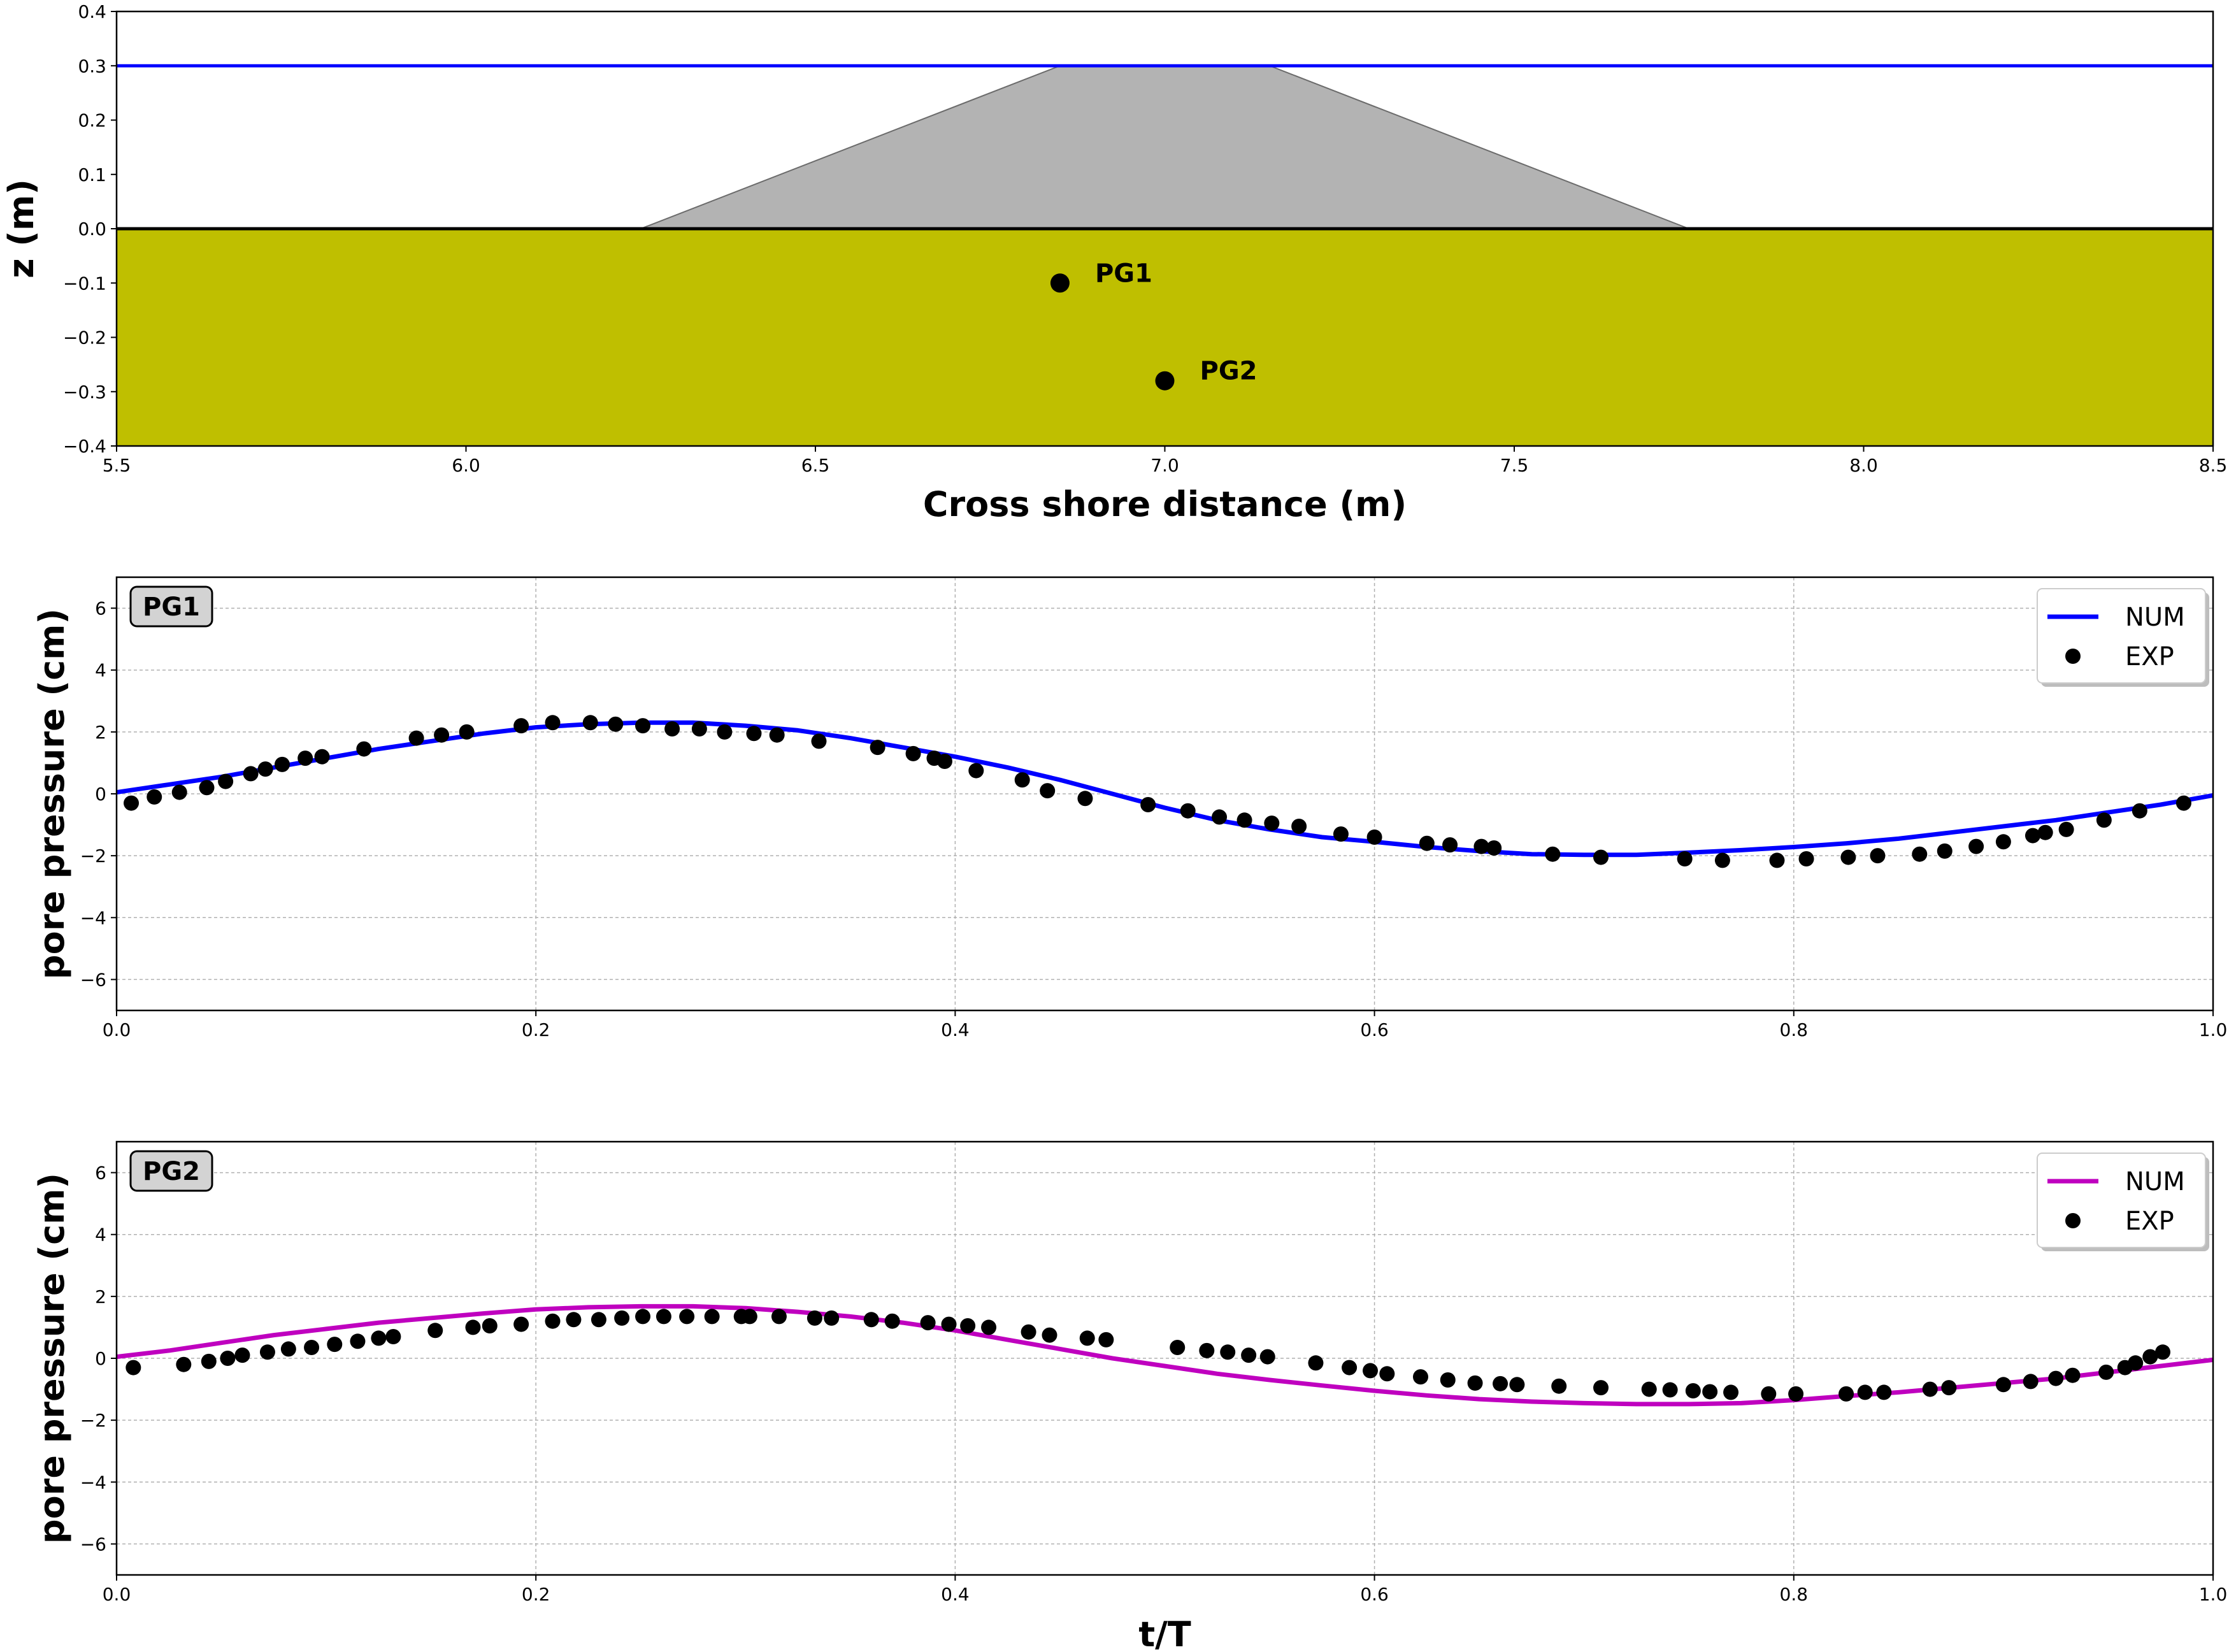 The image size is (2236, 1652). What do you see at coordinates (2155, 617) in the screenshot?
I see `legend-num-label: NUM` at bounding box center [2155, 617].